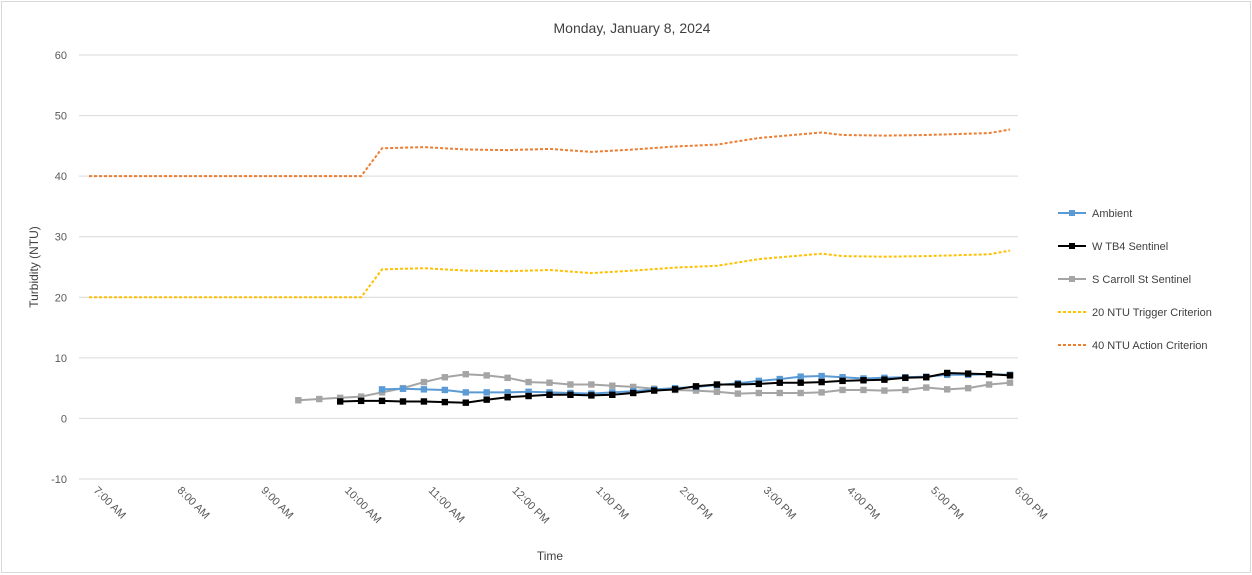  Describe the element at coordinates (193, 503) in the screenshot. I see `x-tick-label: 8:00 AM` at that location.